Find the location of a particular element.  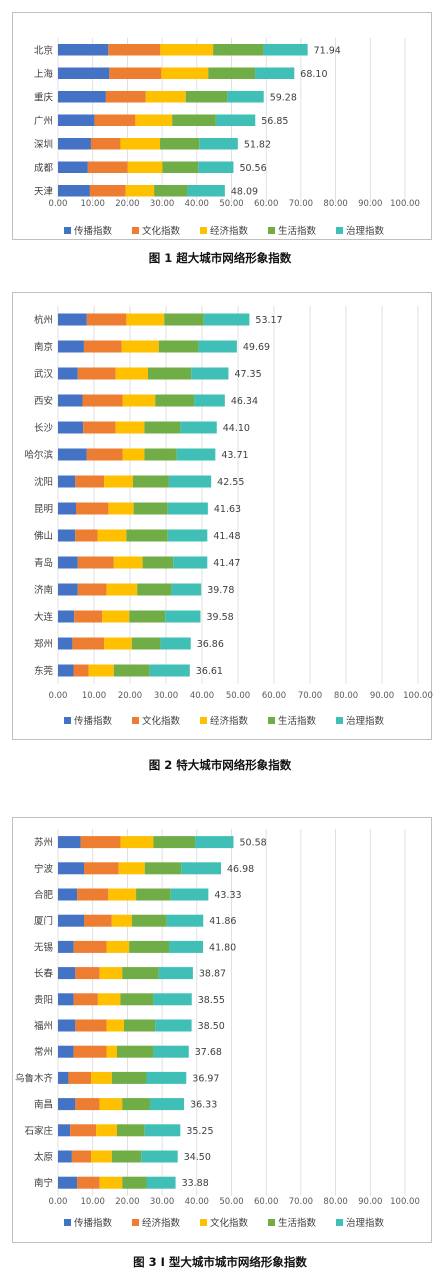

total-value-label: 51.82 is located at coordinates (257, 144).